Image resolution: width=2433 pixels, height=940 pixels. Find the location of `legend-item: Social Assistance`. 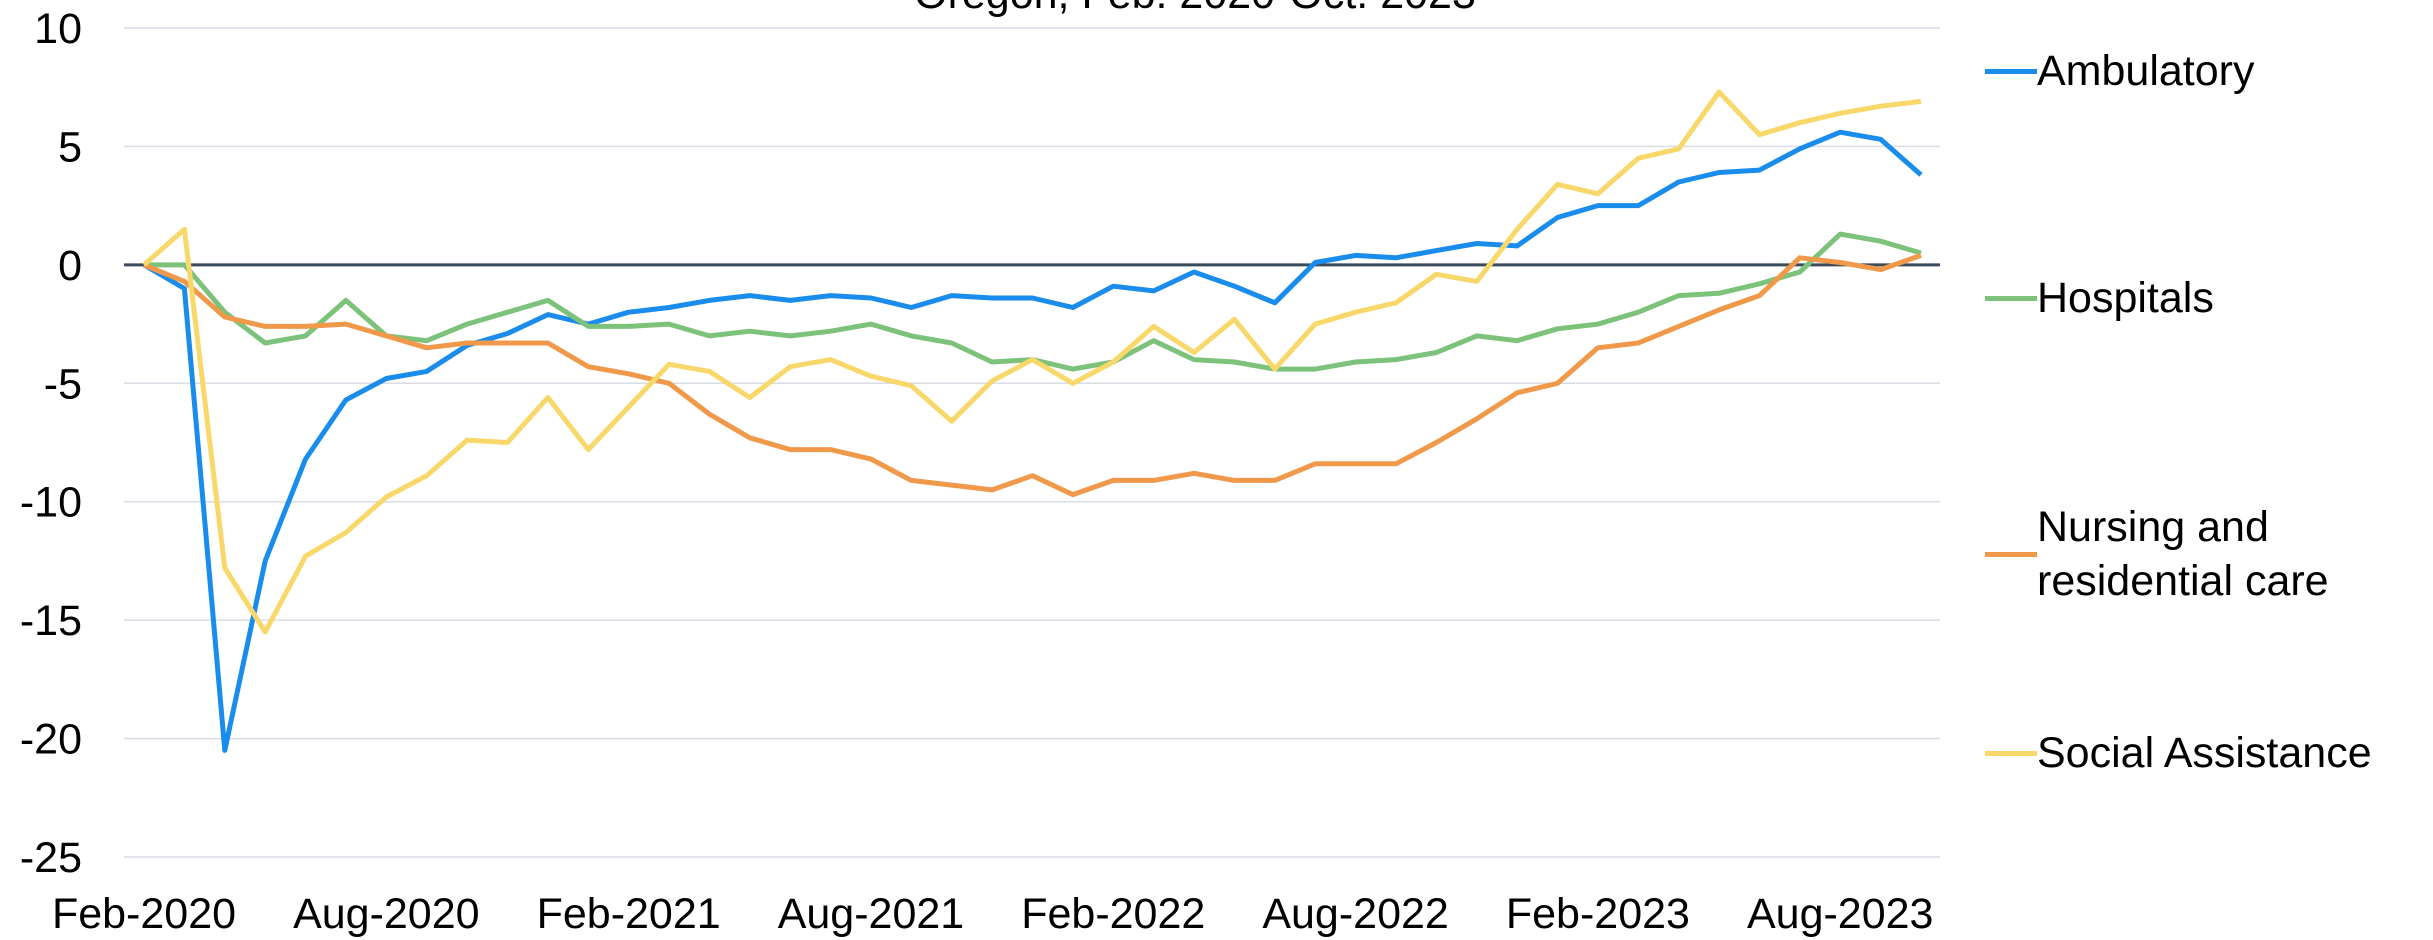

legend-item: Social Assistance is located at coordinates (2205, 753).